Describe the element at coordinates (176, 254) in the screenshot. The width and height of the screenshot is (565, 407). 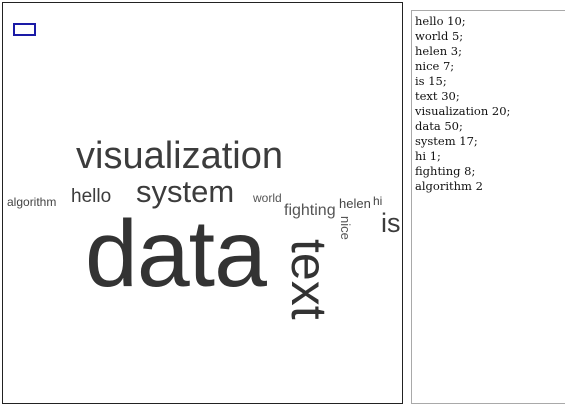
I see `word-data: data` at that location.